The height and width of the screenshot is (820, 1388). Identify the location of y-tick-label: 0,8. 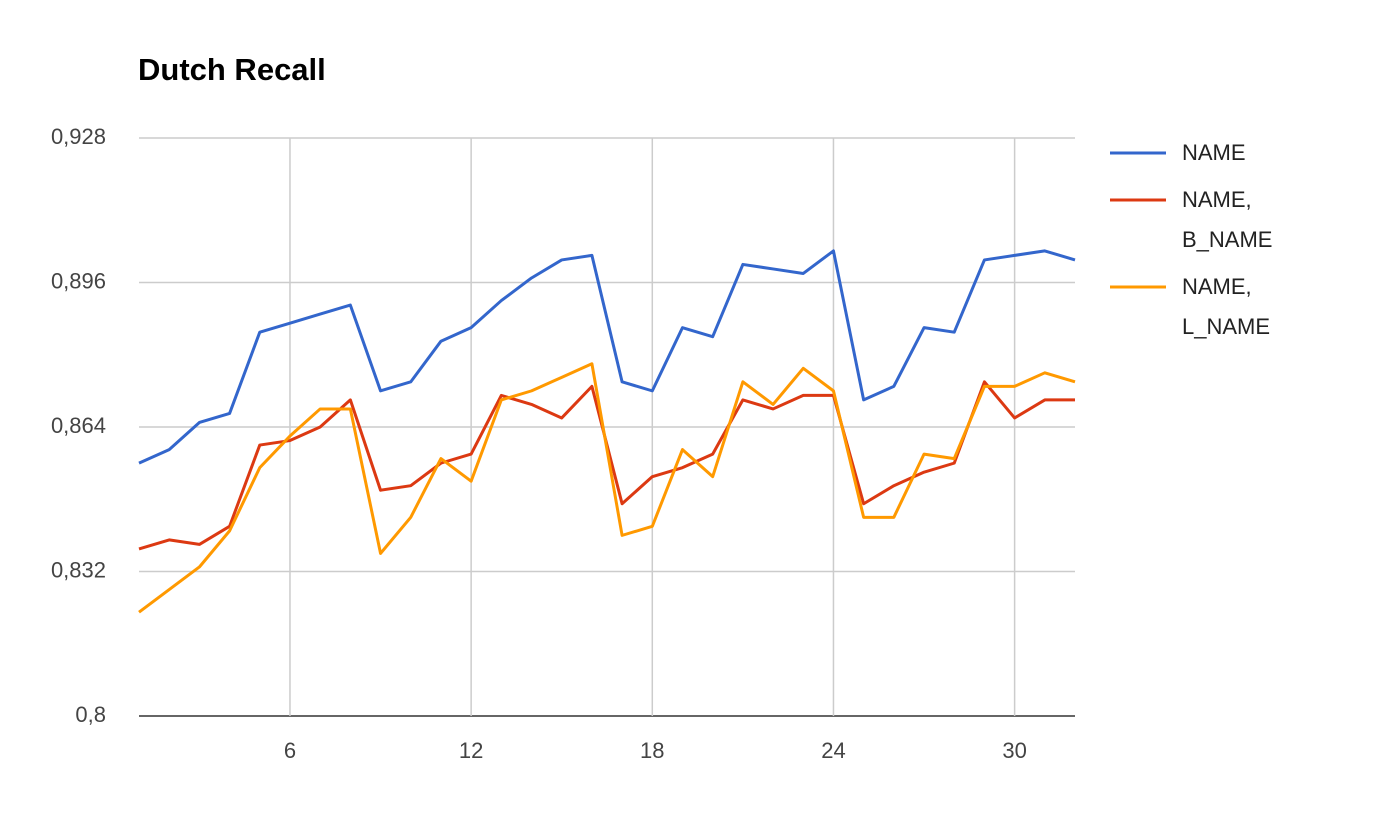
(90, 714).